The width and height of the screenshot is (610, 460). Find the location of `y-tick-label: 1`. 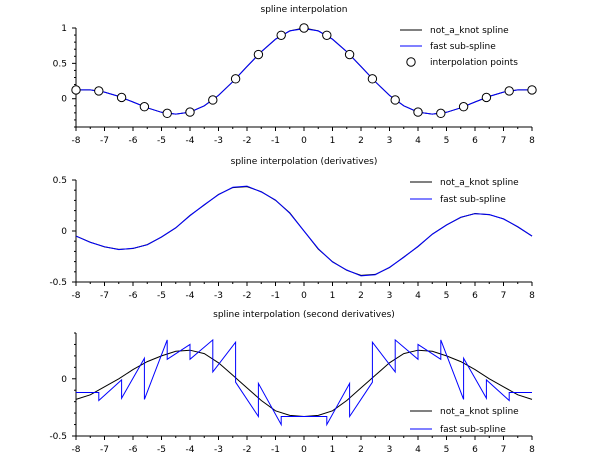

y-tick-label: 1 is located at coordinates (64, 29).